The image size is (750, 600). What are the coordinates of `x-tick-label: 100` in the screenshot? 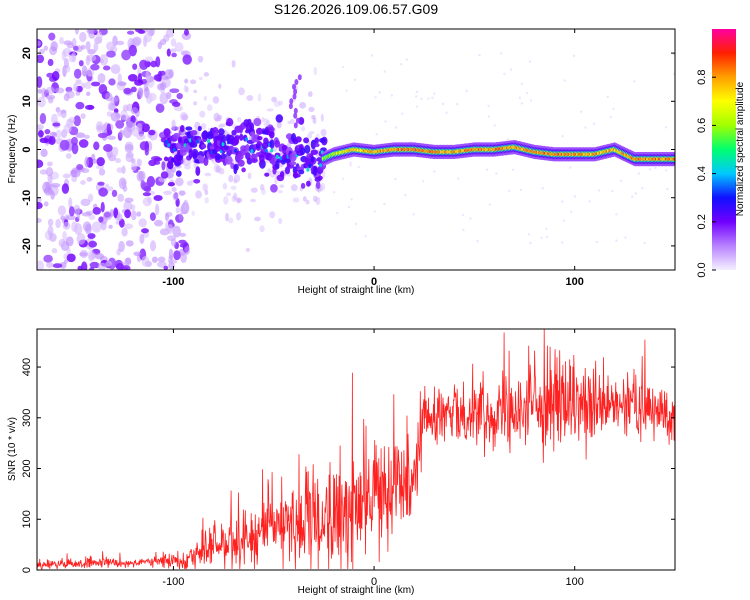 It's located at (575, 582).